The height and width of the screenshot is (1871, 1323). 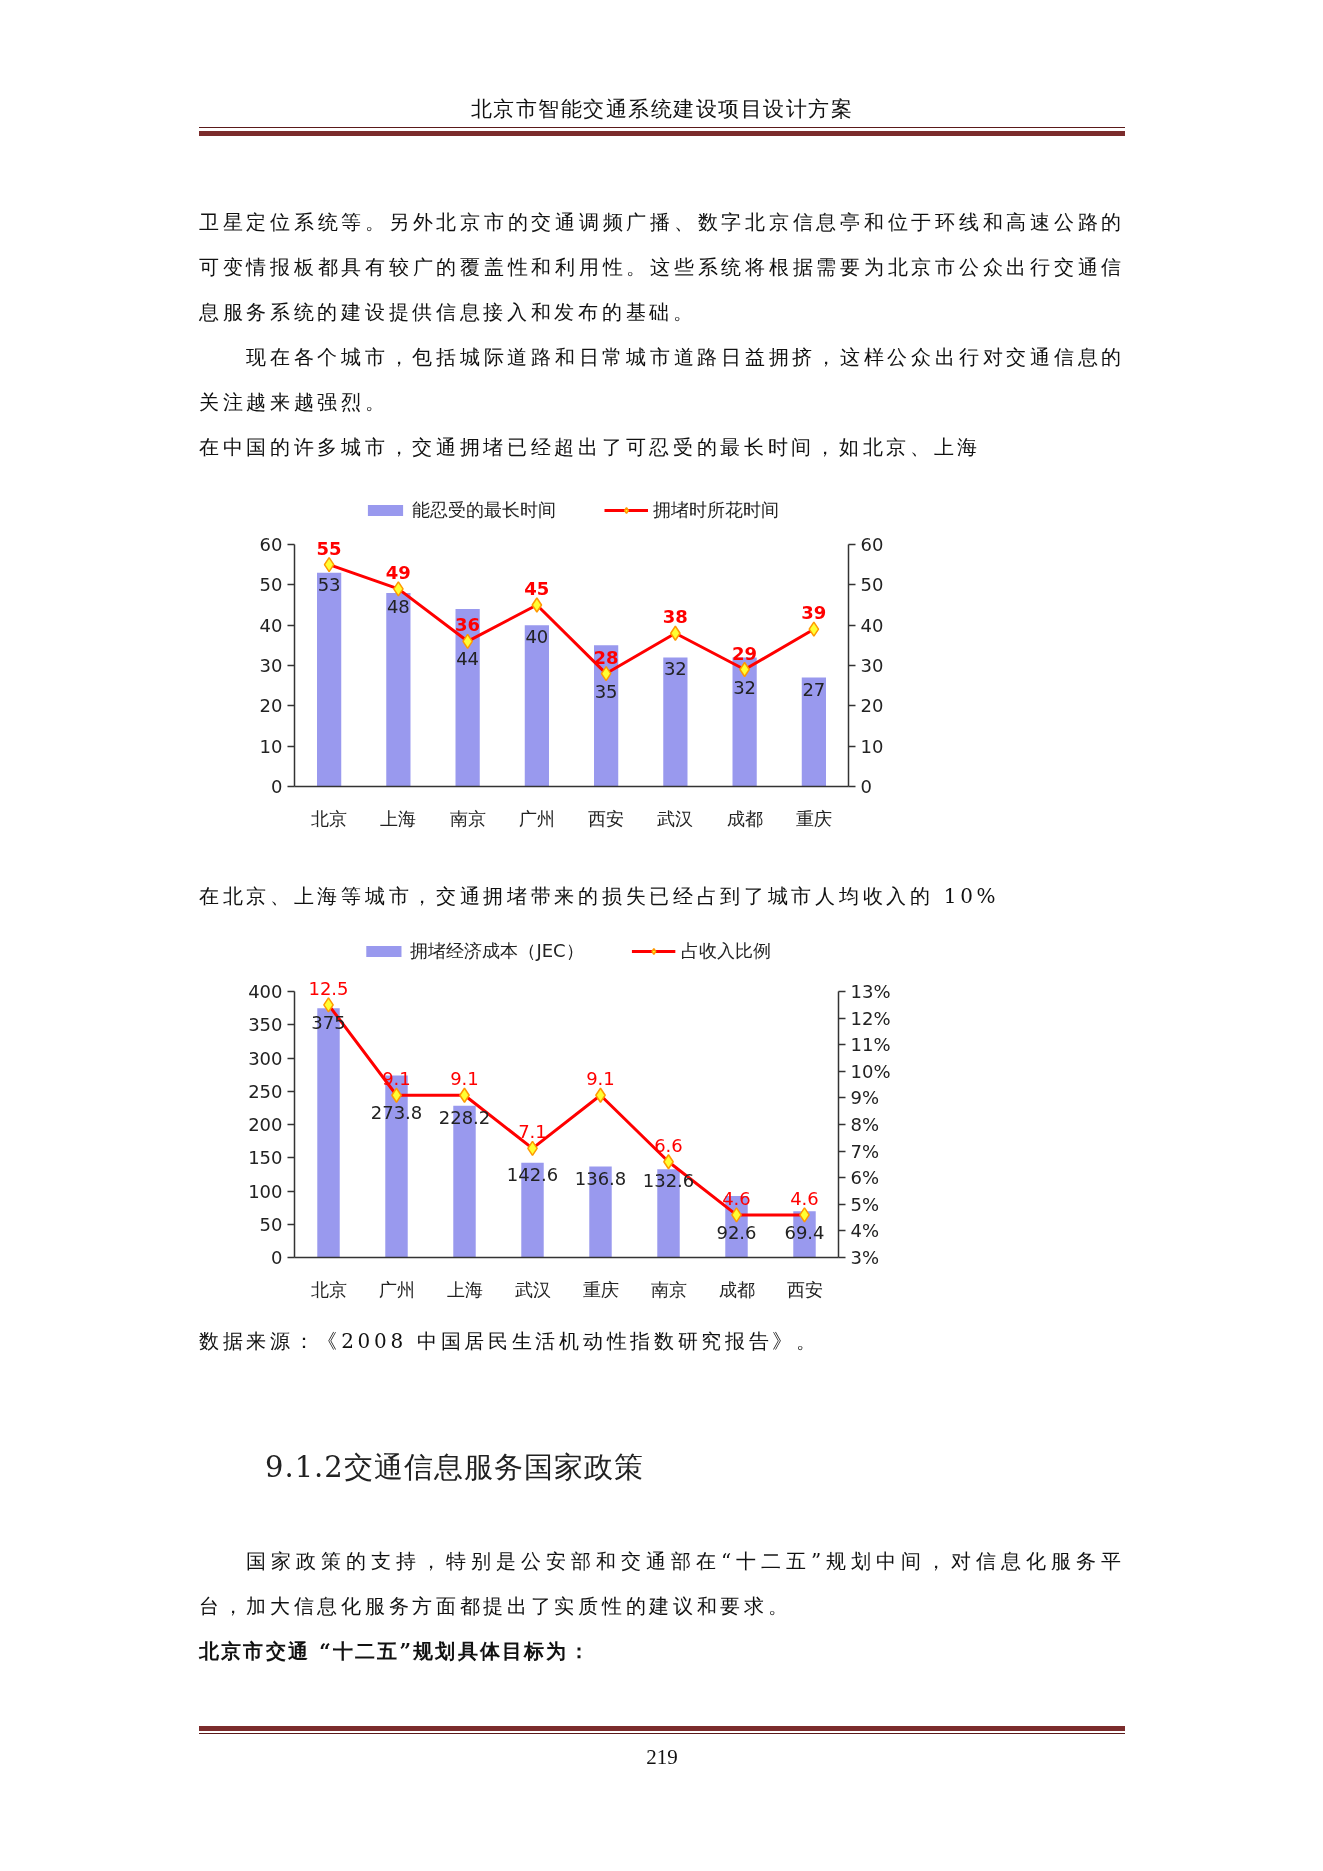 I want to click on y-tick-label: 20, so click(x=271, y=706).